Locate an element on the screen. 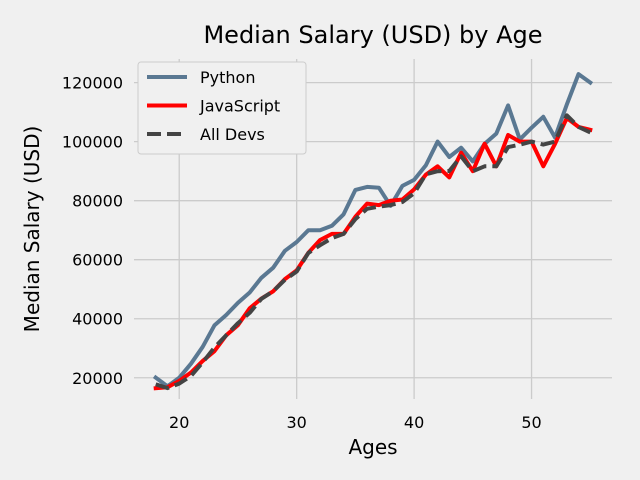 The width and height of the screenshot is (640, 480). chart-title: Median Salary (USD) by Age is located at coordinates (372, 35).